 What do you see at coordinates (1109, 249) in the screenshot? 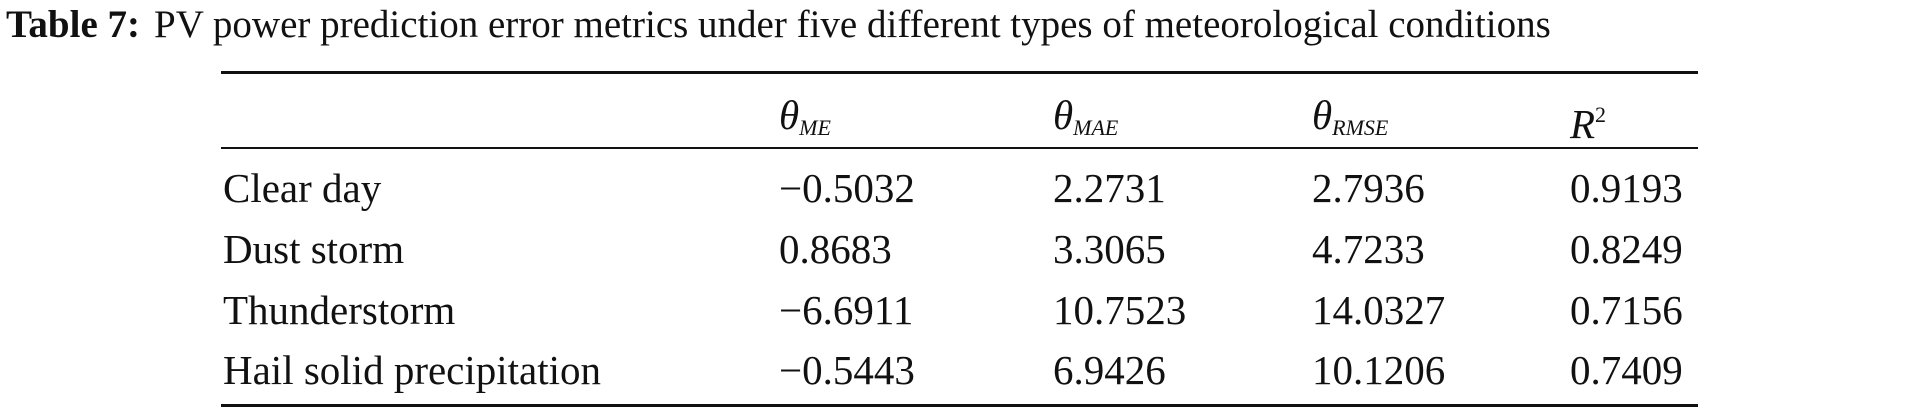
I see `table-cell: 3.3065` at bounding box center [1109, 249].